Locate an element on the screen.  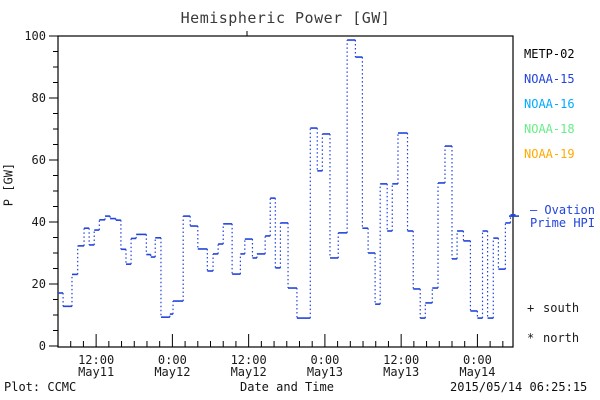
ovation-series-name: Ovation is located at coordinates (569, 210).